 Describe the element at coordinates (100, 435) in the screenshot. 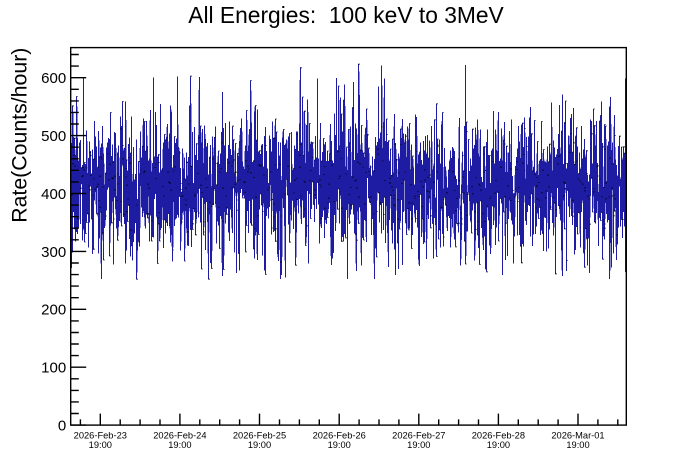

I see `svg-text: 2026-Feb-23` at that location.